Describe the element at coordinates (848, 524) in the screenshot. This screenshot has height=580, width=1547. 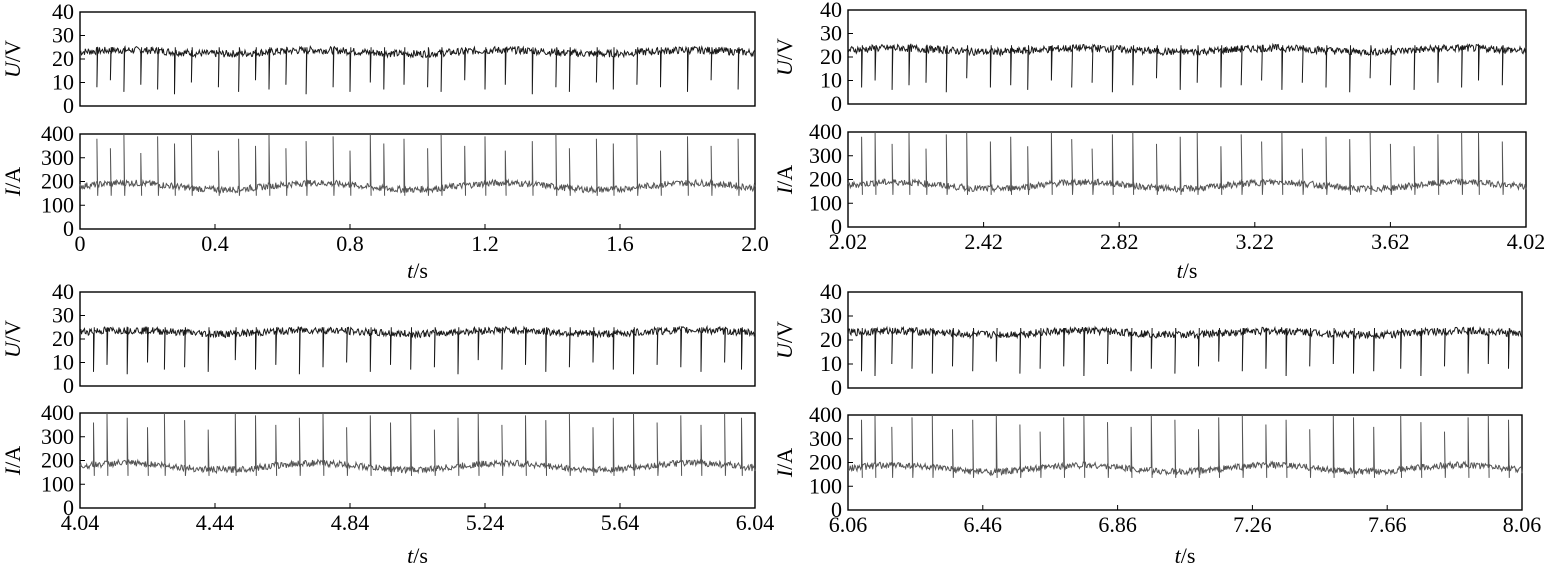
I see `x-tick-label: 6.06` at that location.